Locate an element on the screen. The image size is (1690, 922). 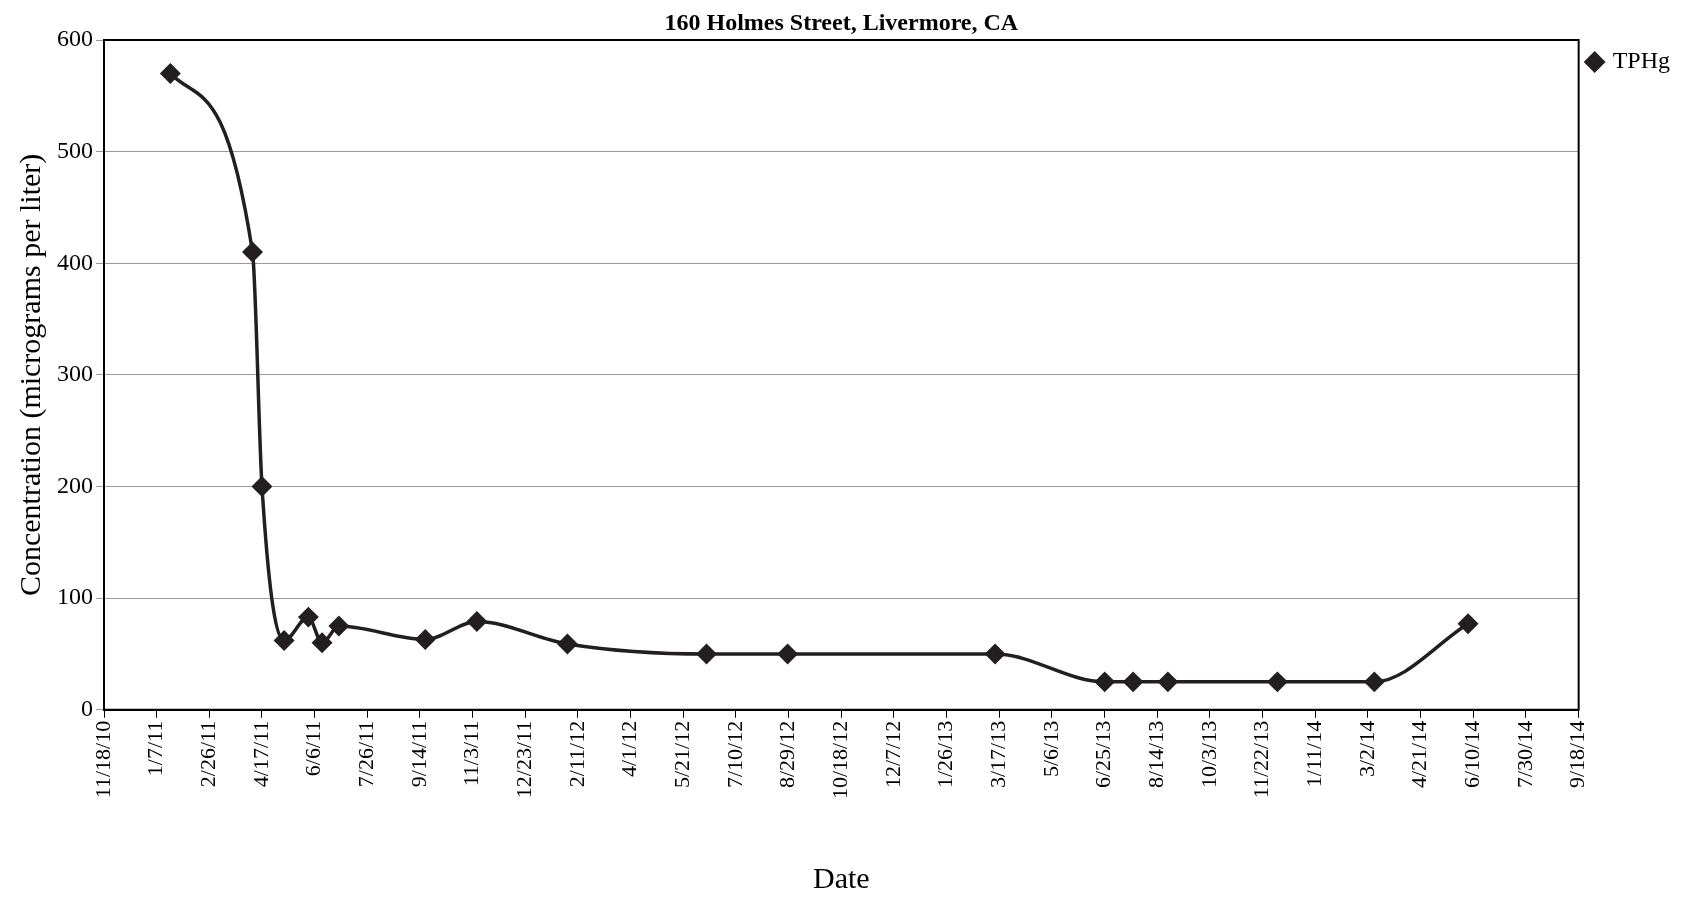
y-tick-label: 200 is located at coordinates (75, 484).